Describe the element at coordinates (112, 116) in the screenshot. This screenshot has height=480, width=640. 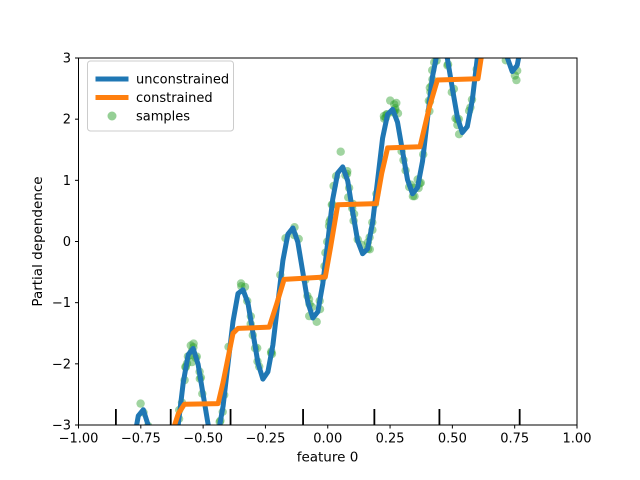
I see `legend-marker-swatch-samples` at that location.